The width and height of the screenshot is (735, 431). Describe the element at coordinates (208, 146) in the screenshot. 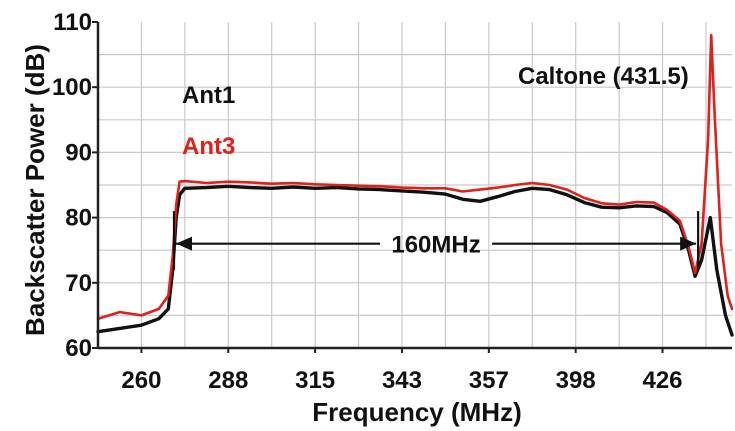

I see `legend-entry-ant3: Ant3` at that location.